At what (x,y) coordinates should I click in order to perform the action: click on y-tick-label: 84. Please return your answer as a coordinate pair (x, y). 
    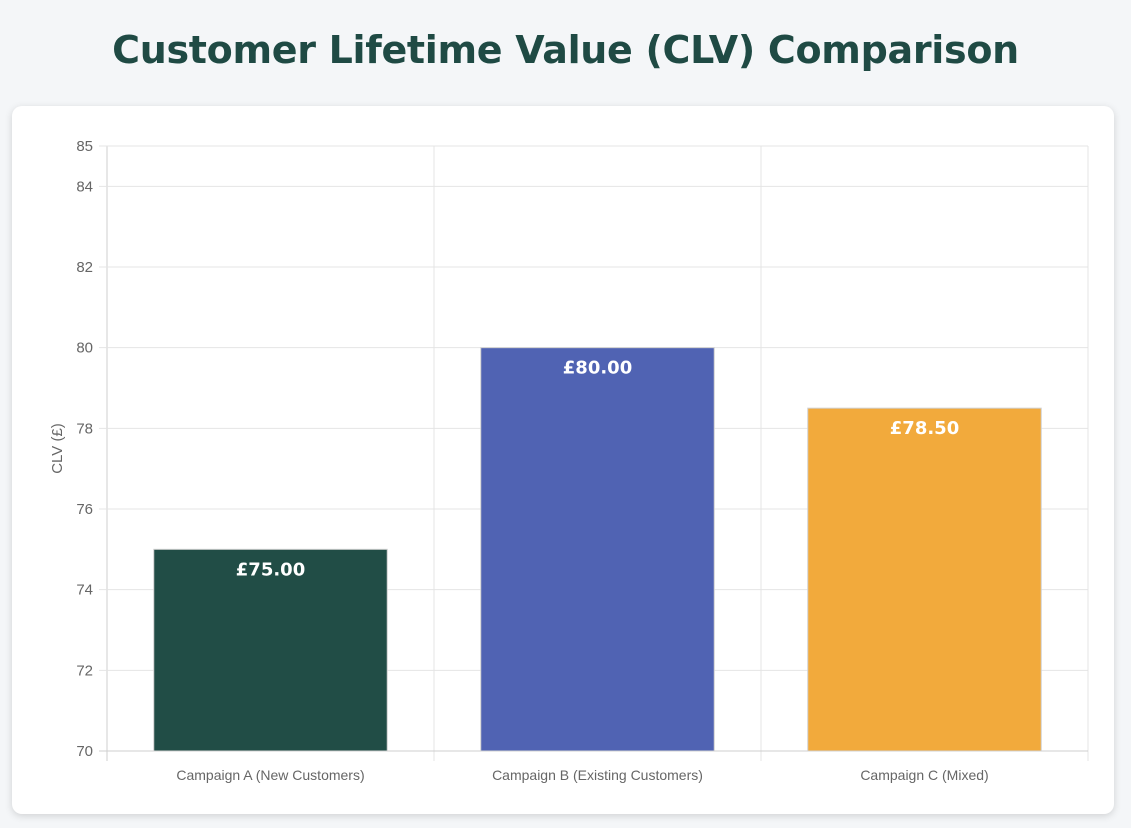
    Looking at the image, I should click on (84, 186).